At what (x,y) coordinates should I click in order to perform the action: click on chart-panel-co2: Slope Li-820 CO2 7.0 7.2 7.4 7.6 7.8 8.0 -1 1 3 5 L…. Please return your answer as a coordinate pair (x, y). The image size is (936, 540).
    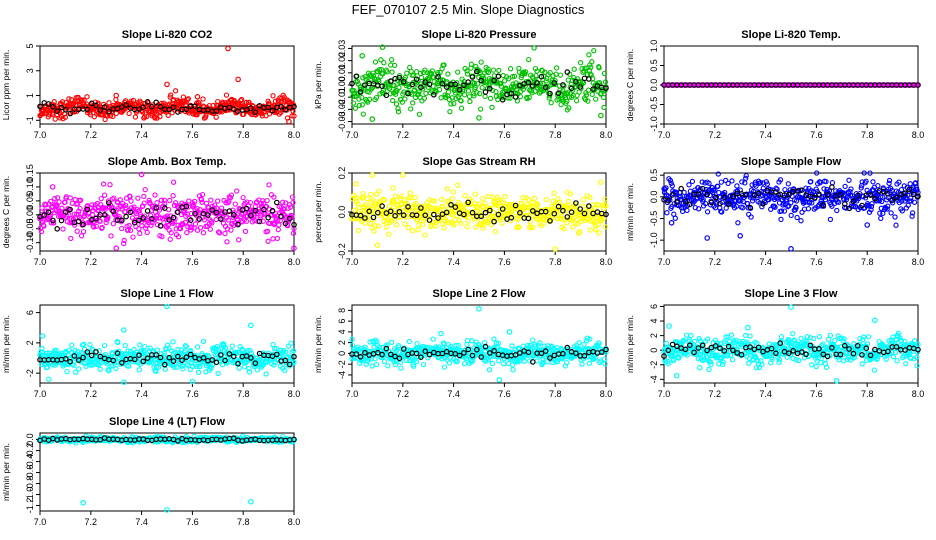
    Looking at the image, I should click on (150, 88).